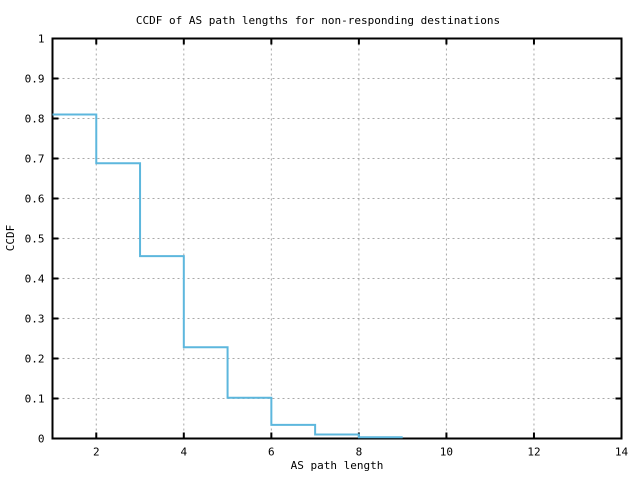  I want to click on y-tick-label: 1, so click(41, 39).